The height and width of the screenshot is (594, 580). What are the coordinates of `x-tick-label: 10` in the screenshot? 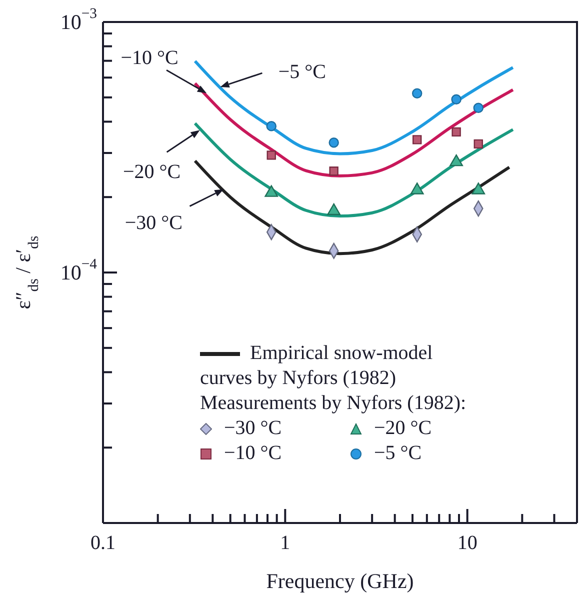 It's located at (467, 543).